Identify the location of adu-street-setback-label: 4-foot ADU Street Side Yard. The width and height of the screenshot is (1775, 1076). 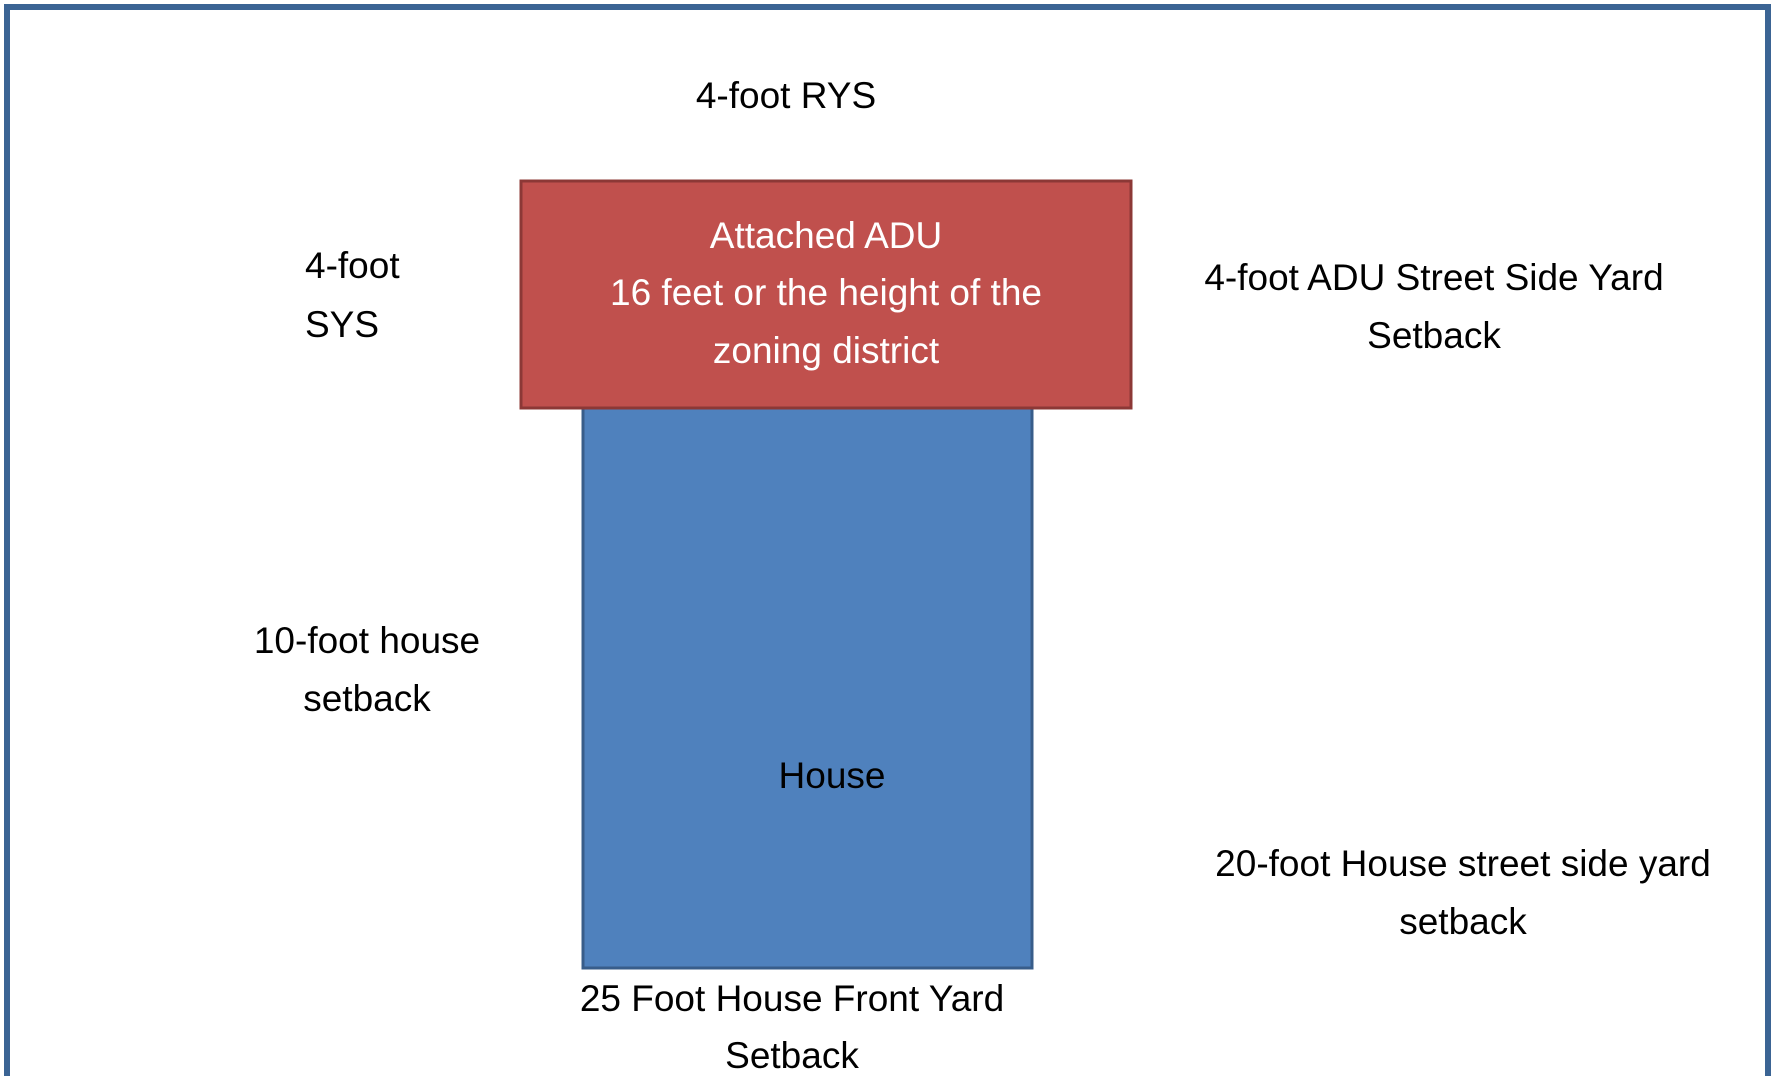
(1433, 277).